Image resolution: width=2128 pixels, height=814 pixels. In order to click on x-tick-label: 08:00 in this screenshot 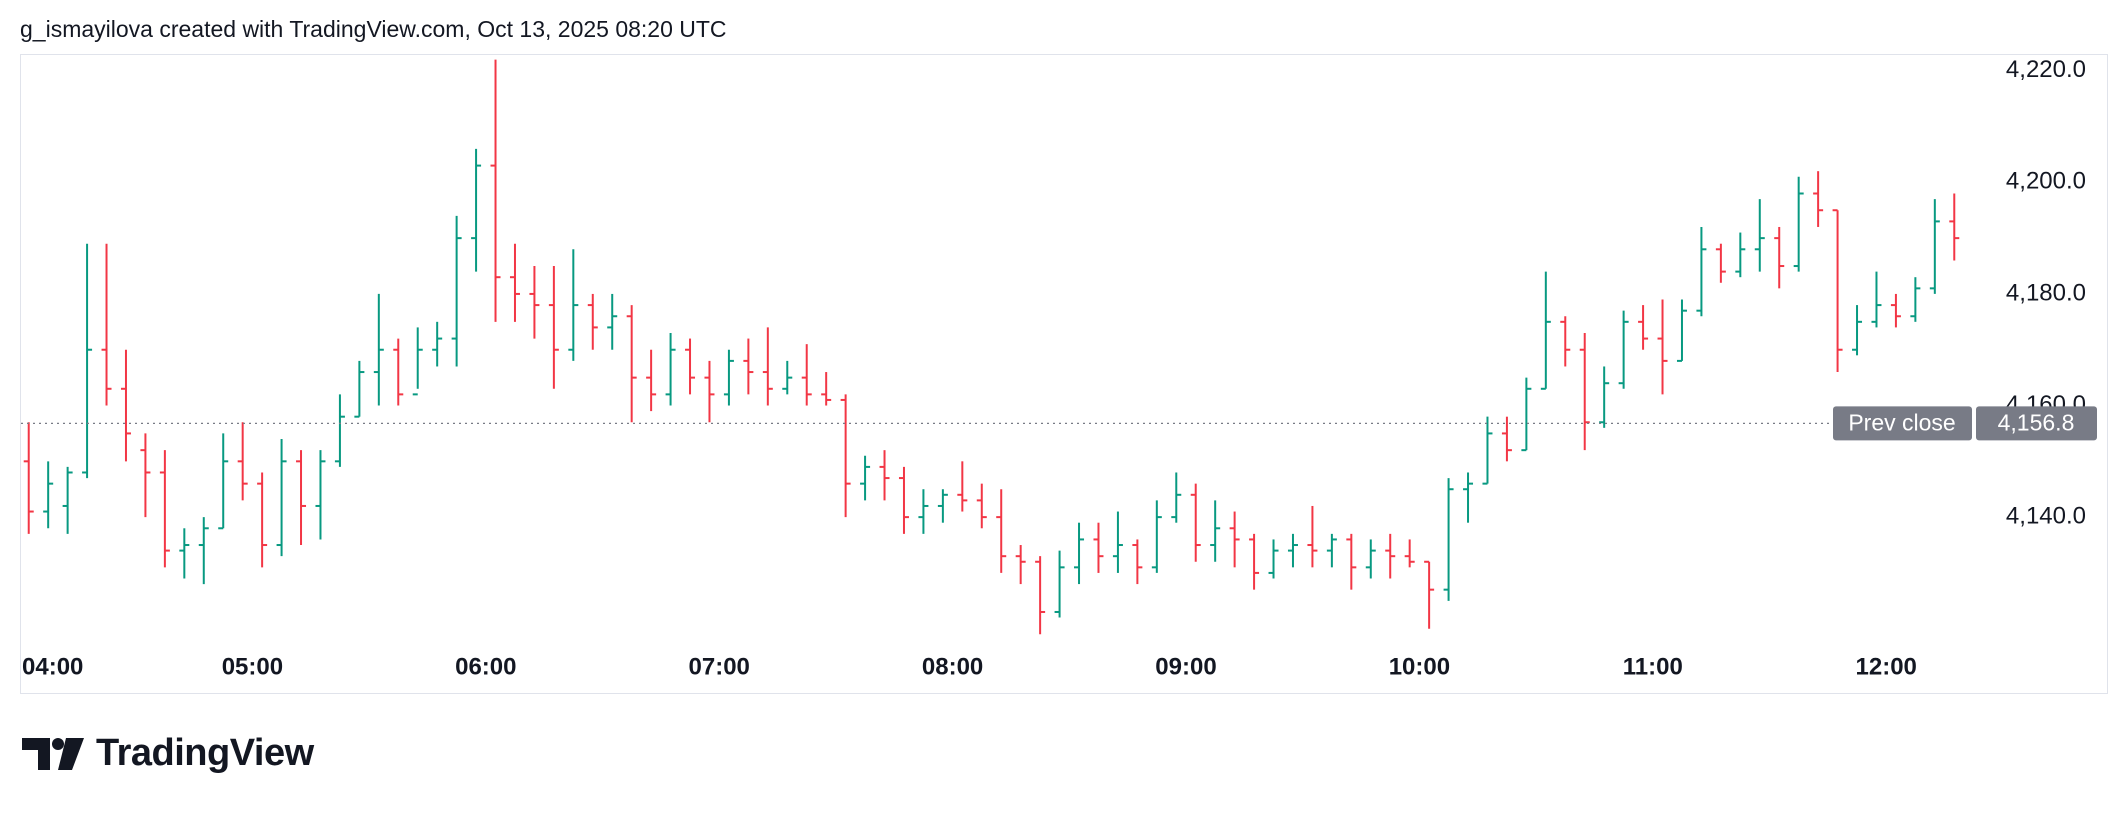, I will do `click(952, 666)`.